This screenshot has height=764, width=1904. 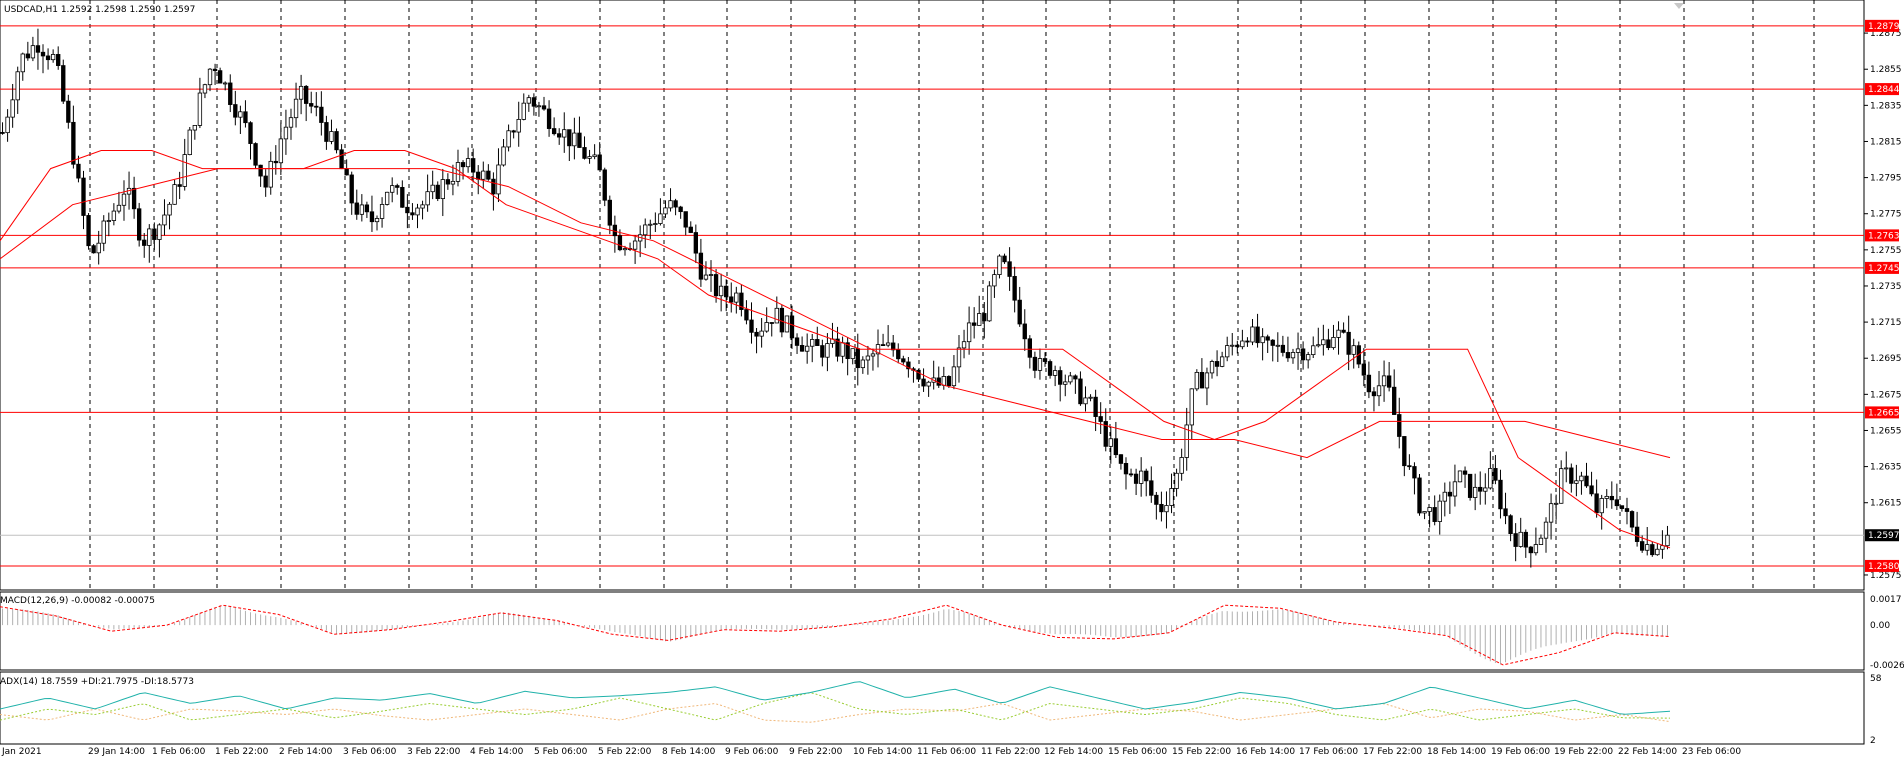 What do you see at coordinates (1679, 6) in the screenshot?
I see `chart-shift-marker-icon` at bounding box center [1679, 6].